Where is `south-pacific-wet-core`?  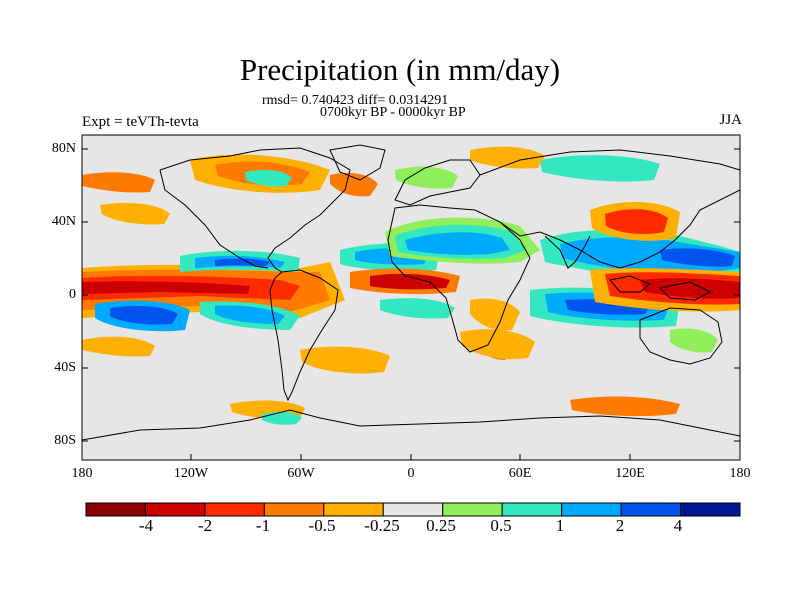
south-pacific-wet-core is located at coordinates (144, 315).